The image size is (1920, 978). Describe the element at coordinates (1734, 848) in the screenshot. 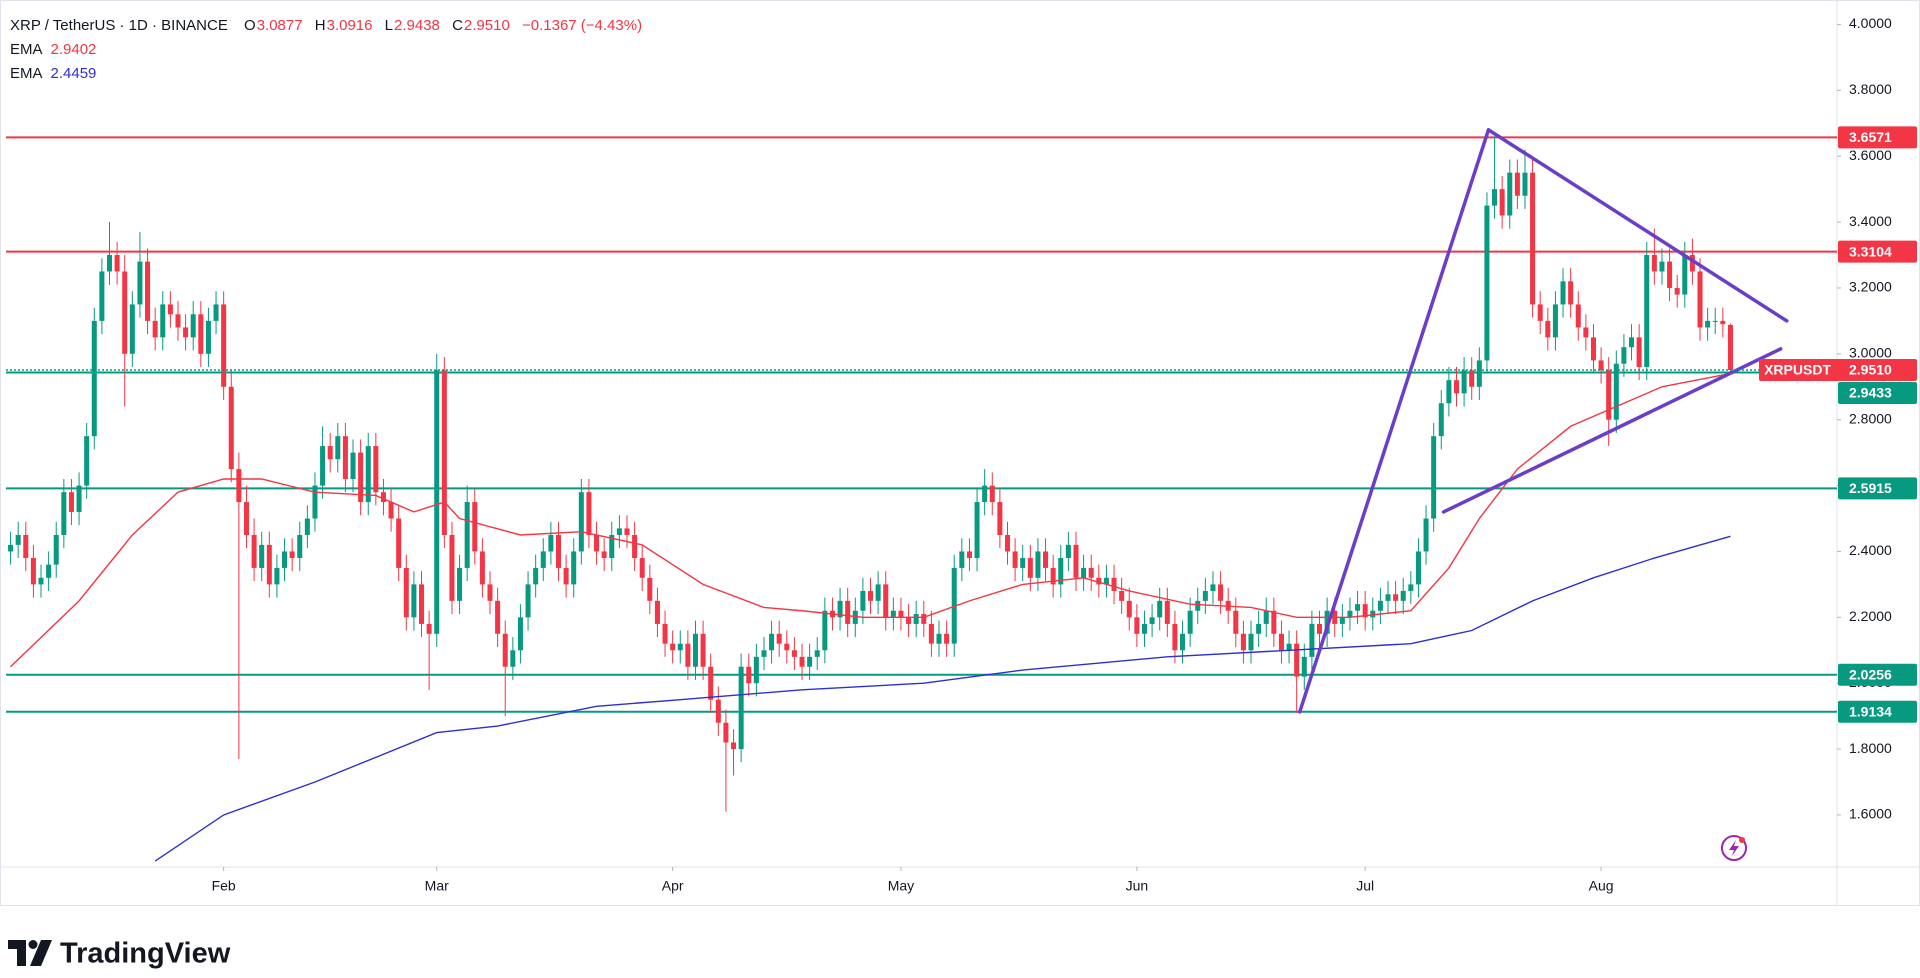

I see `alert-icon` at that location.